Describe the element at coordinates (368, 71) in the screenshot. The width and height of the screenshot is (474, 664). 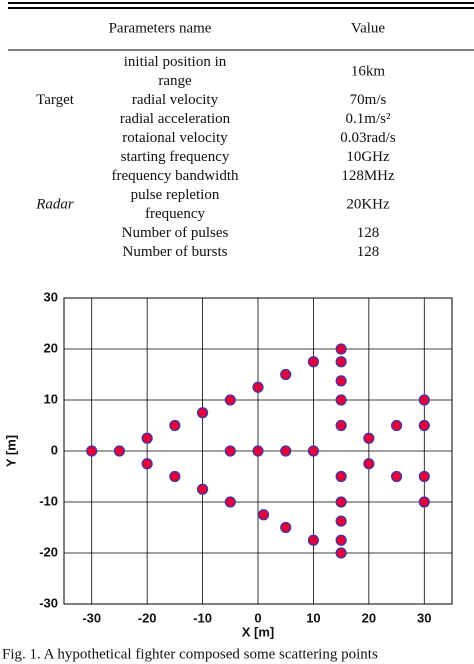
I see `parameter-value: 16km` at that location.